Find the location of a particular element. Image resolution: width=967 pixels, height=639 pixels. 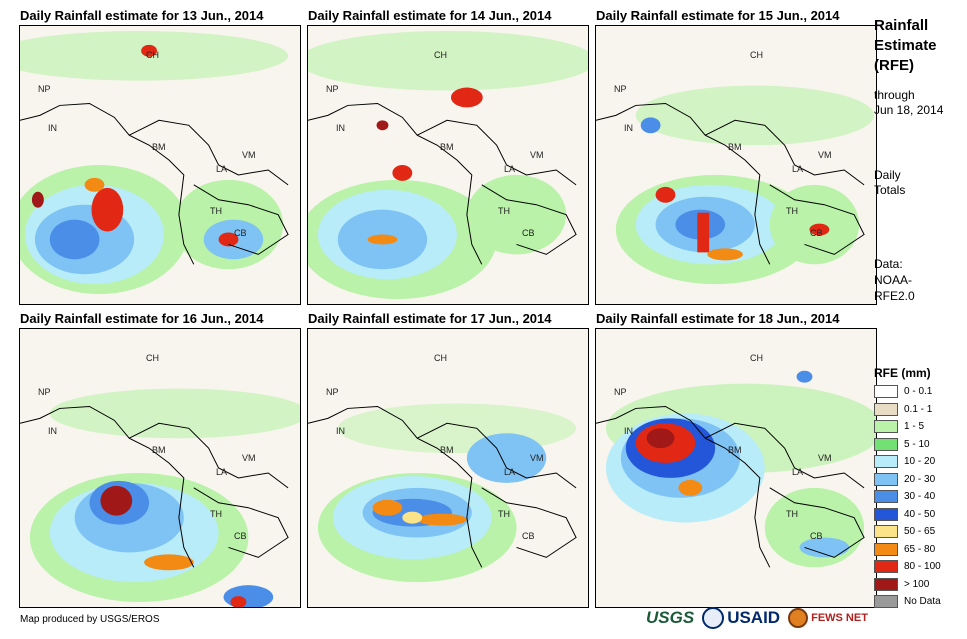

rainfall-map-15jun-graphic is located at coordinates (736, 165).